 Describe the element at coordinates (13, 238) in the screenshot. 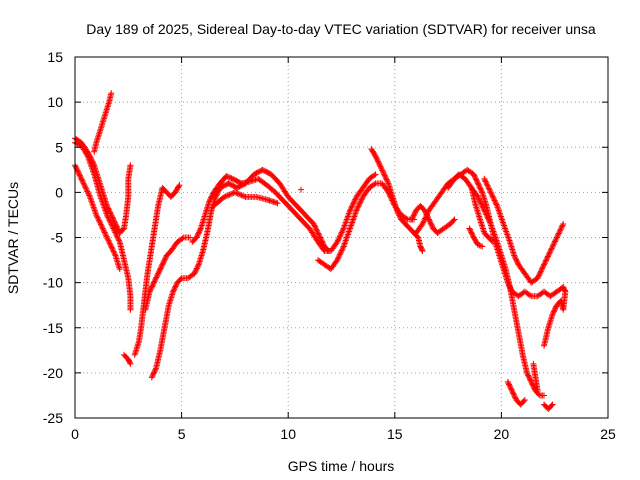

I see `y-axis-title: SDTVAR / TECUs` at that location.